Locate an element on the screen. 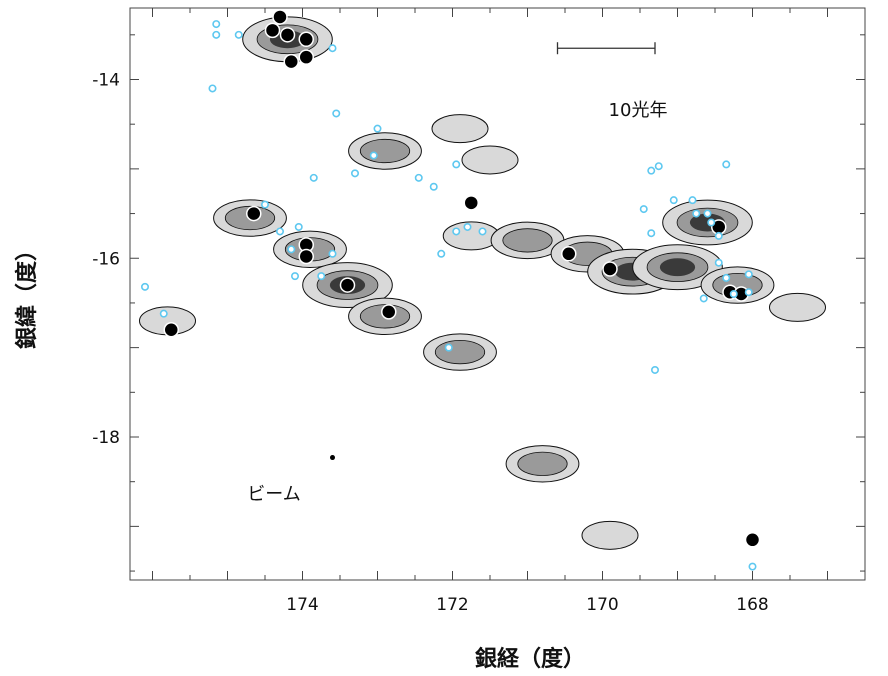 This screenshot has height=676, width=888. scale-bar-label: 10光年 is located at coordinates (638, 110).